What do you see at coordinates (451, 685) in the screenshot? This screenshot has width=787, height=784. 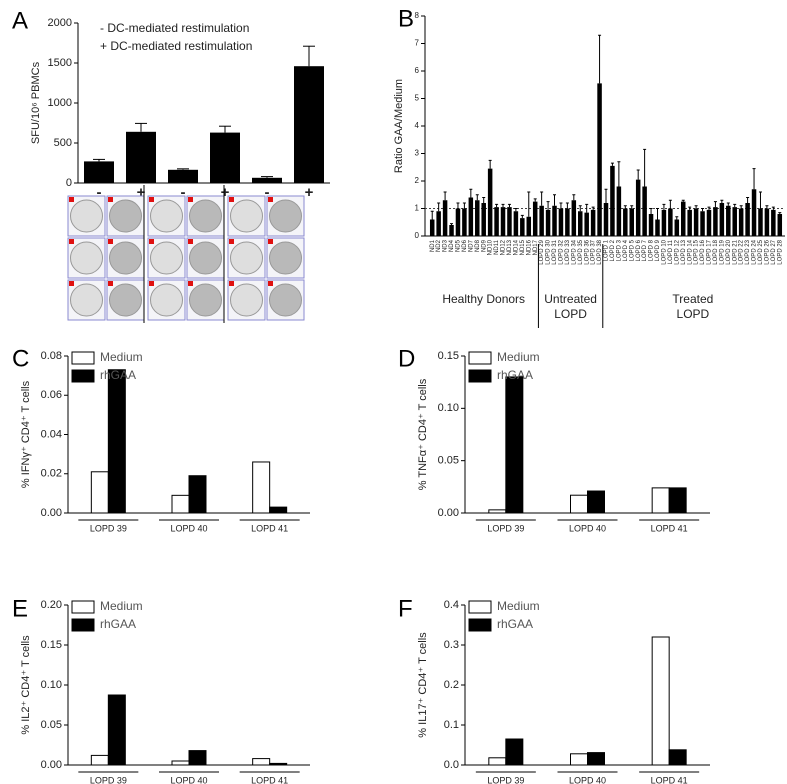 I see `y-tick-label: 0.2` at bounding box center [451, 685].